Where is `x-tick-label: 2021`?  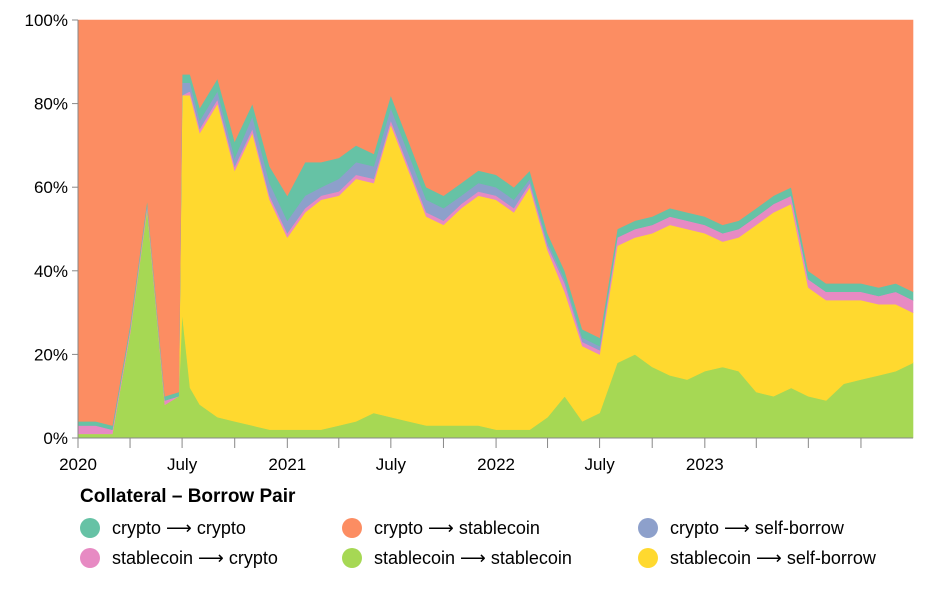 x-tick-label: 2021 is located at coordinates (287, 464).